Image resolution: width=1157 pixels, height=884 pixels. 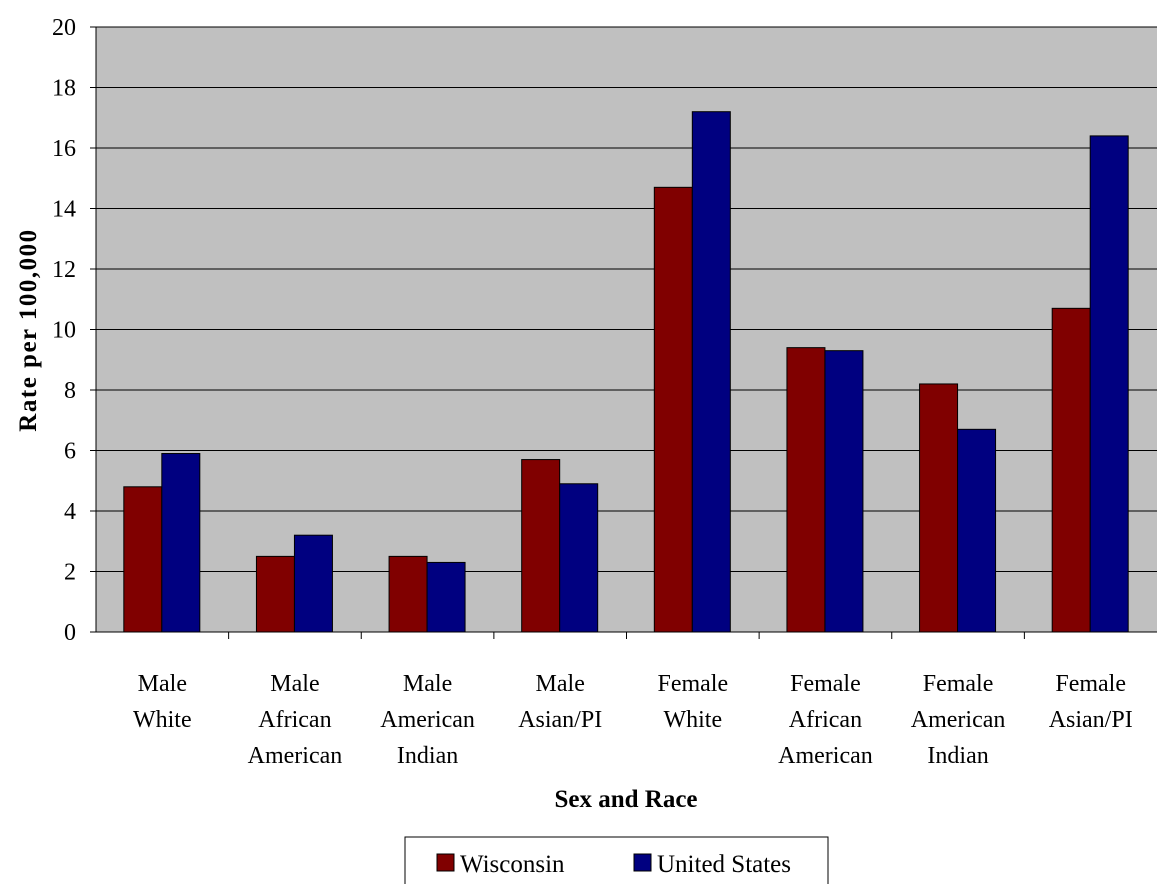 What do you see at coordinates (64, 149) in the screenshot?
I see `y-tick-label: 16` at bounding box center [64, 149].